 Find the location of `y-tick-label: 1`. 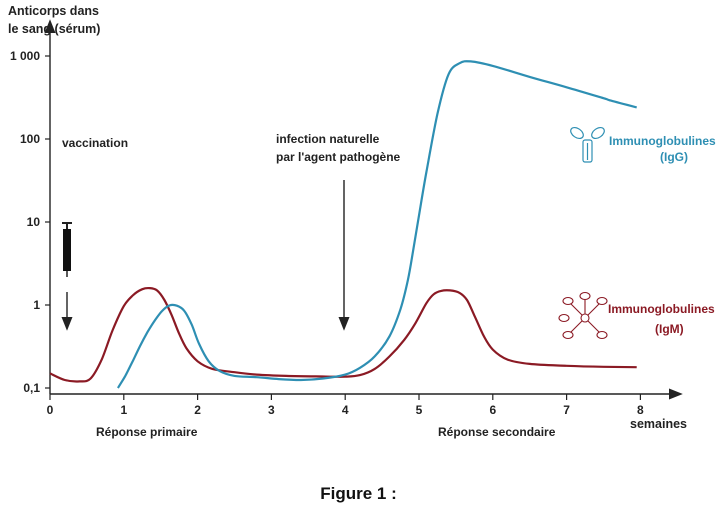

y-tick-label: 1 is located at coordinates (36, 305).